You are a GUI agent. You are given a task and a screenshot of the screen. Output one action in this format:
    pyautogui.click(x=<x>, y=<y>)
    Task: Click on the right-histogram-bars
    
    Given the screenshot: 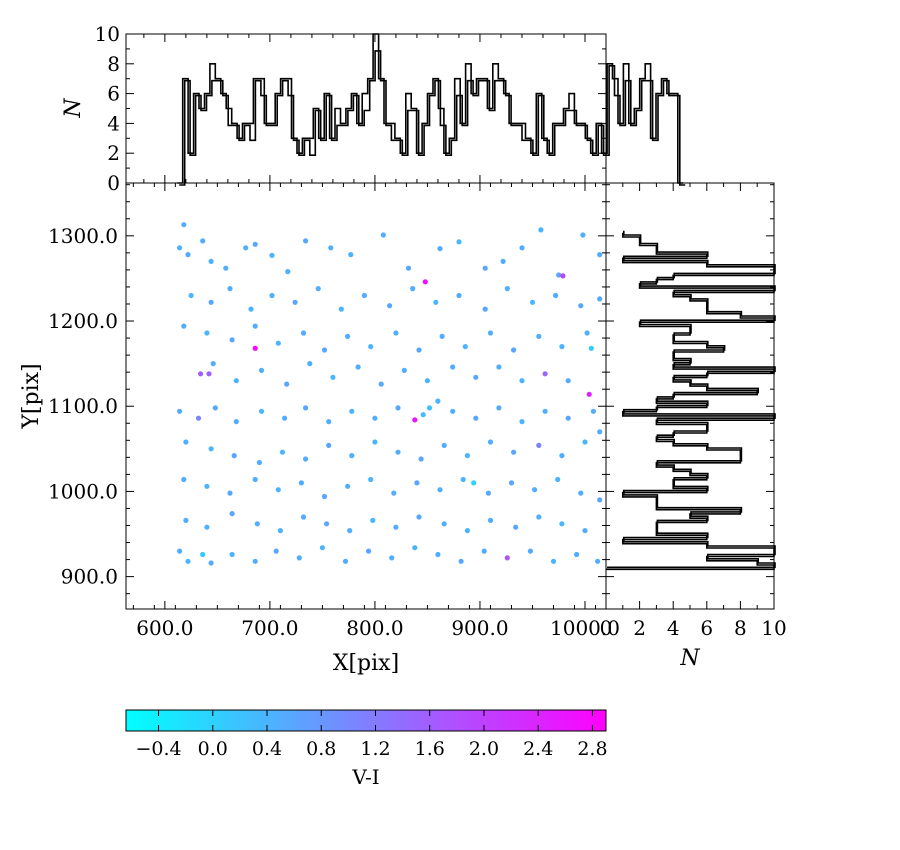 What is the action you would take?
    pyautogui.click(x=691, y=400)
    